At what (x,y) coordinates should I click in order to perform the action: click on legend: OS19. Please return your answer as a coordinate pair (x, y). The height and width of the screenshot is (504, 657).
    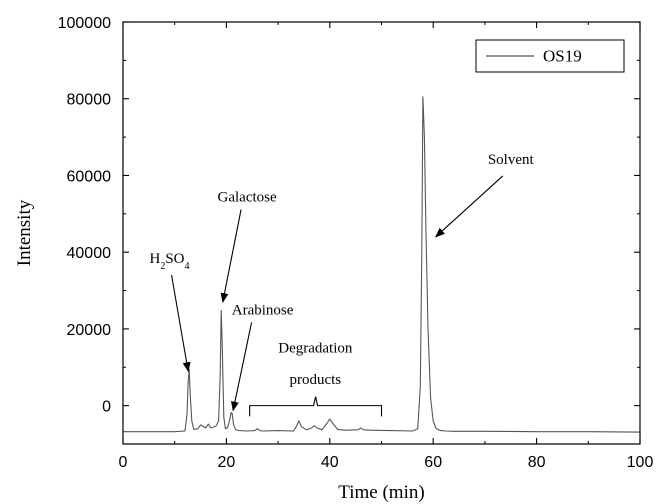
    Looking at the image, I should click on (550, 56).